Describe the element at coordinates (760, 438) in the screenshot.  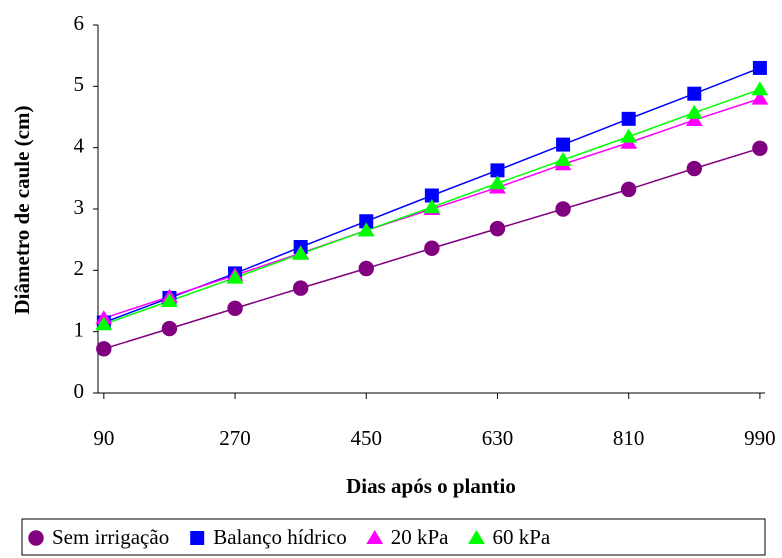
I see `x-tick-label: 990` at that location.